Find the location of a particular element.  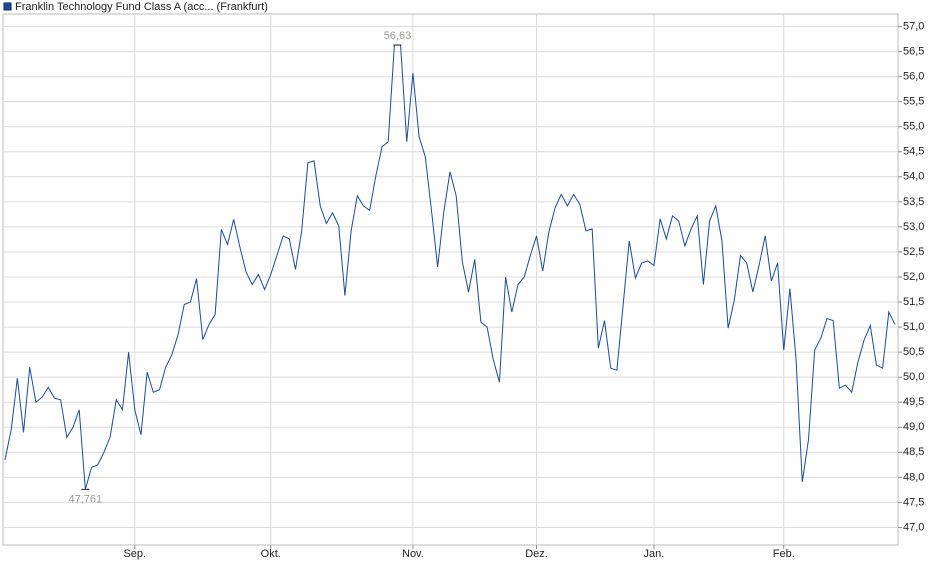

y-tick-label: 48,5 is located at coordinates (913, 452).